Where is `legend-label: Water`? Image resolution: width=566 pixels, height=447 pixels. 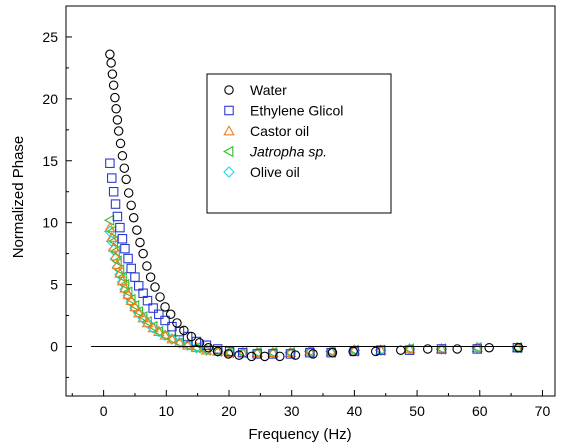 legend-label: Water is located at coordinates (268, 90).